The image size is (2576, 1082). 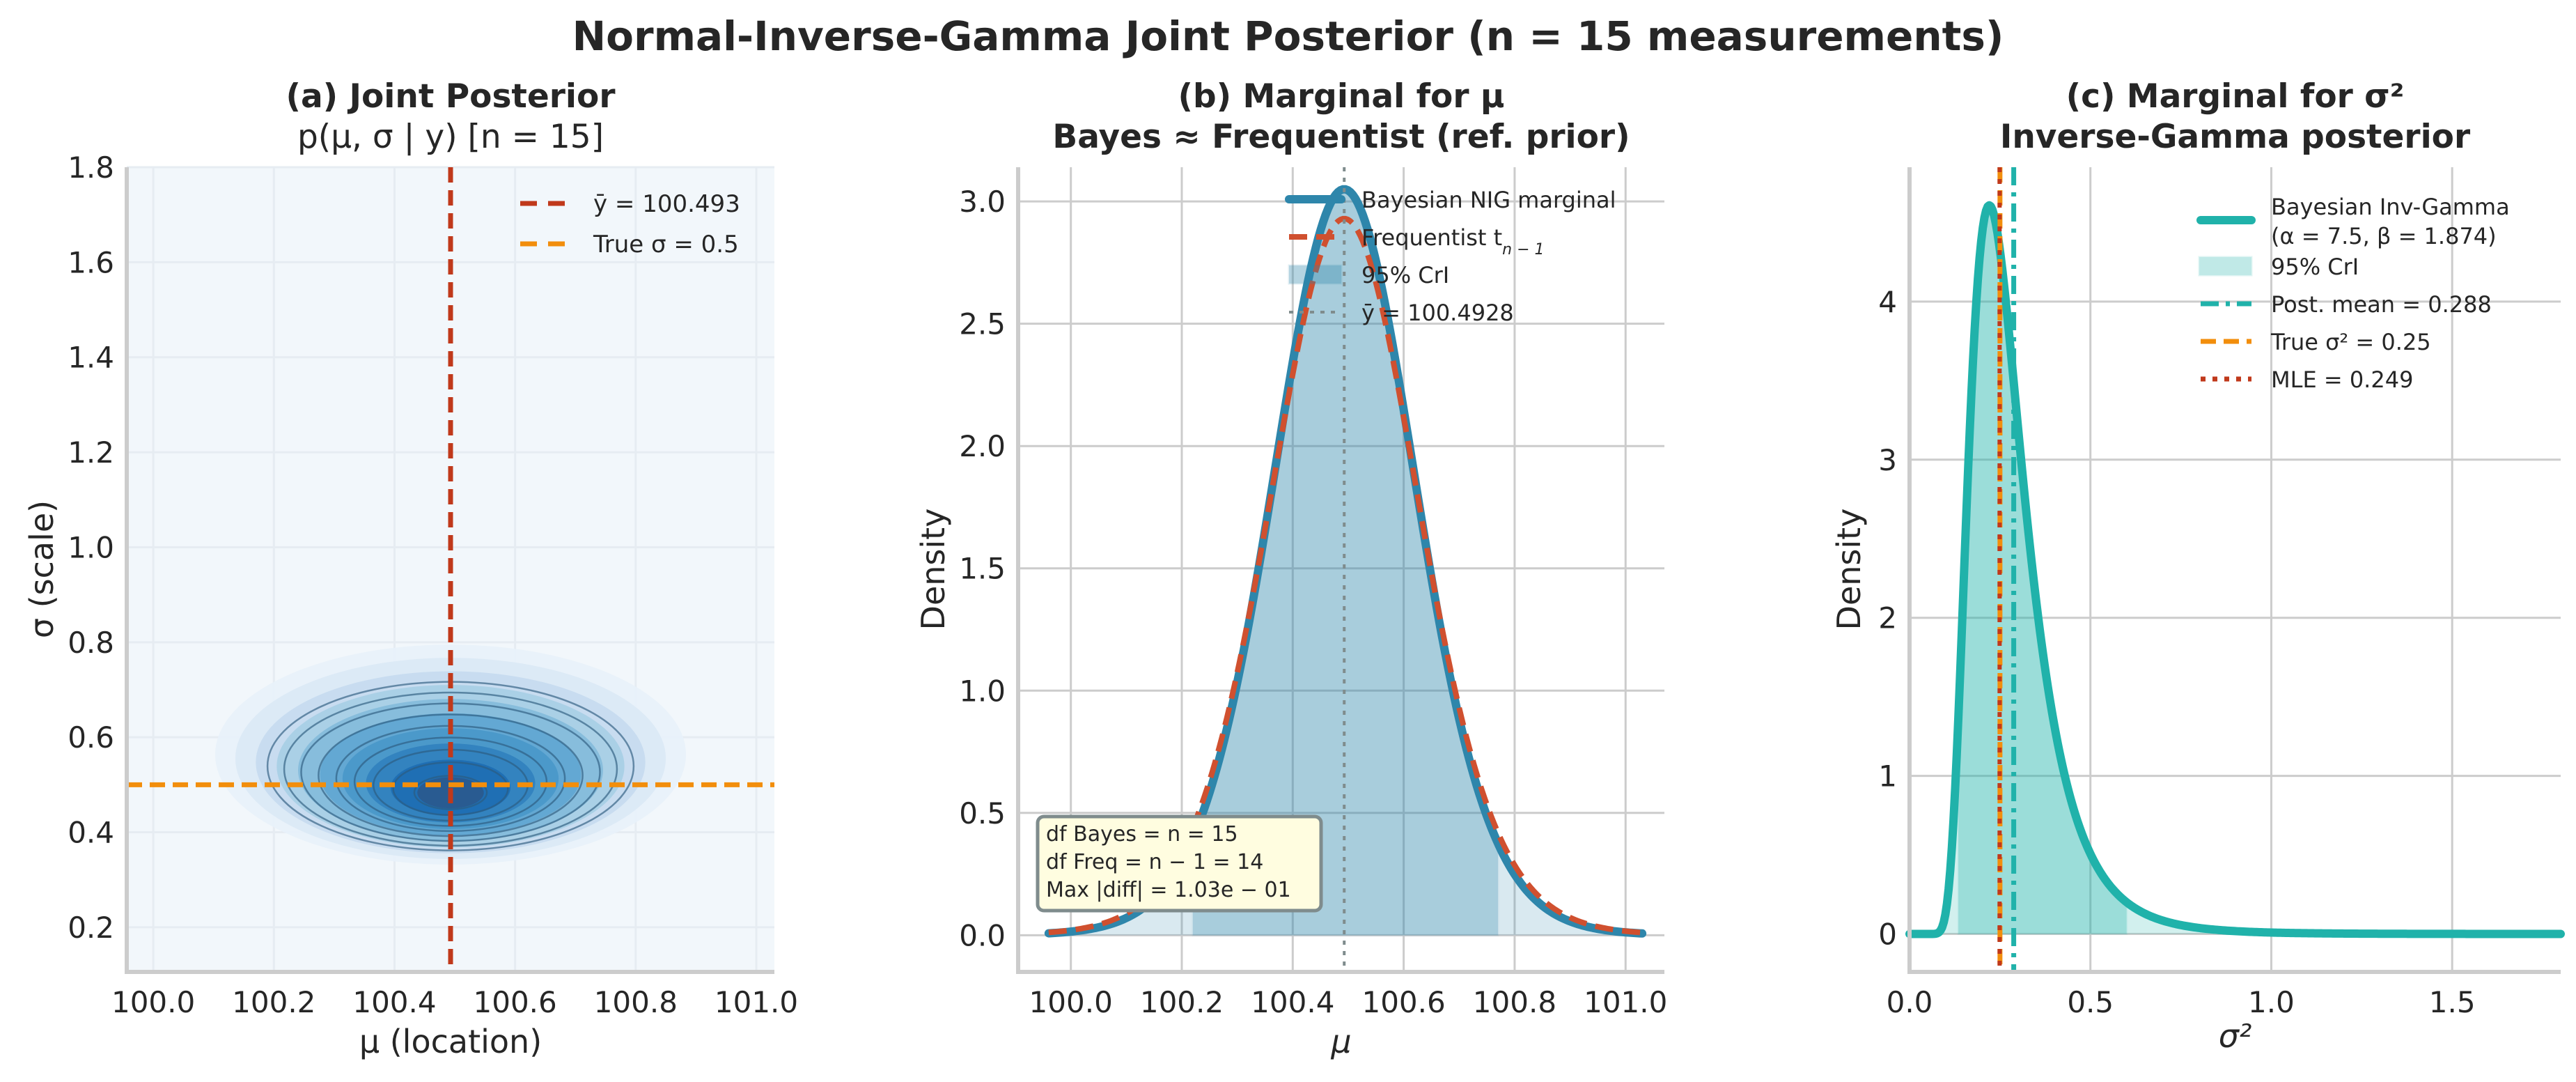 What do you see at coordinates (2390, 207) in the screenshot?
I see `legend-label: Bayesian Inv-Gamma` at bounding box center [2390, 207].